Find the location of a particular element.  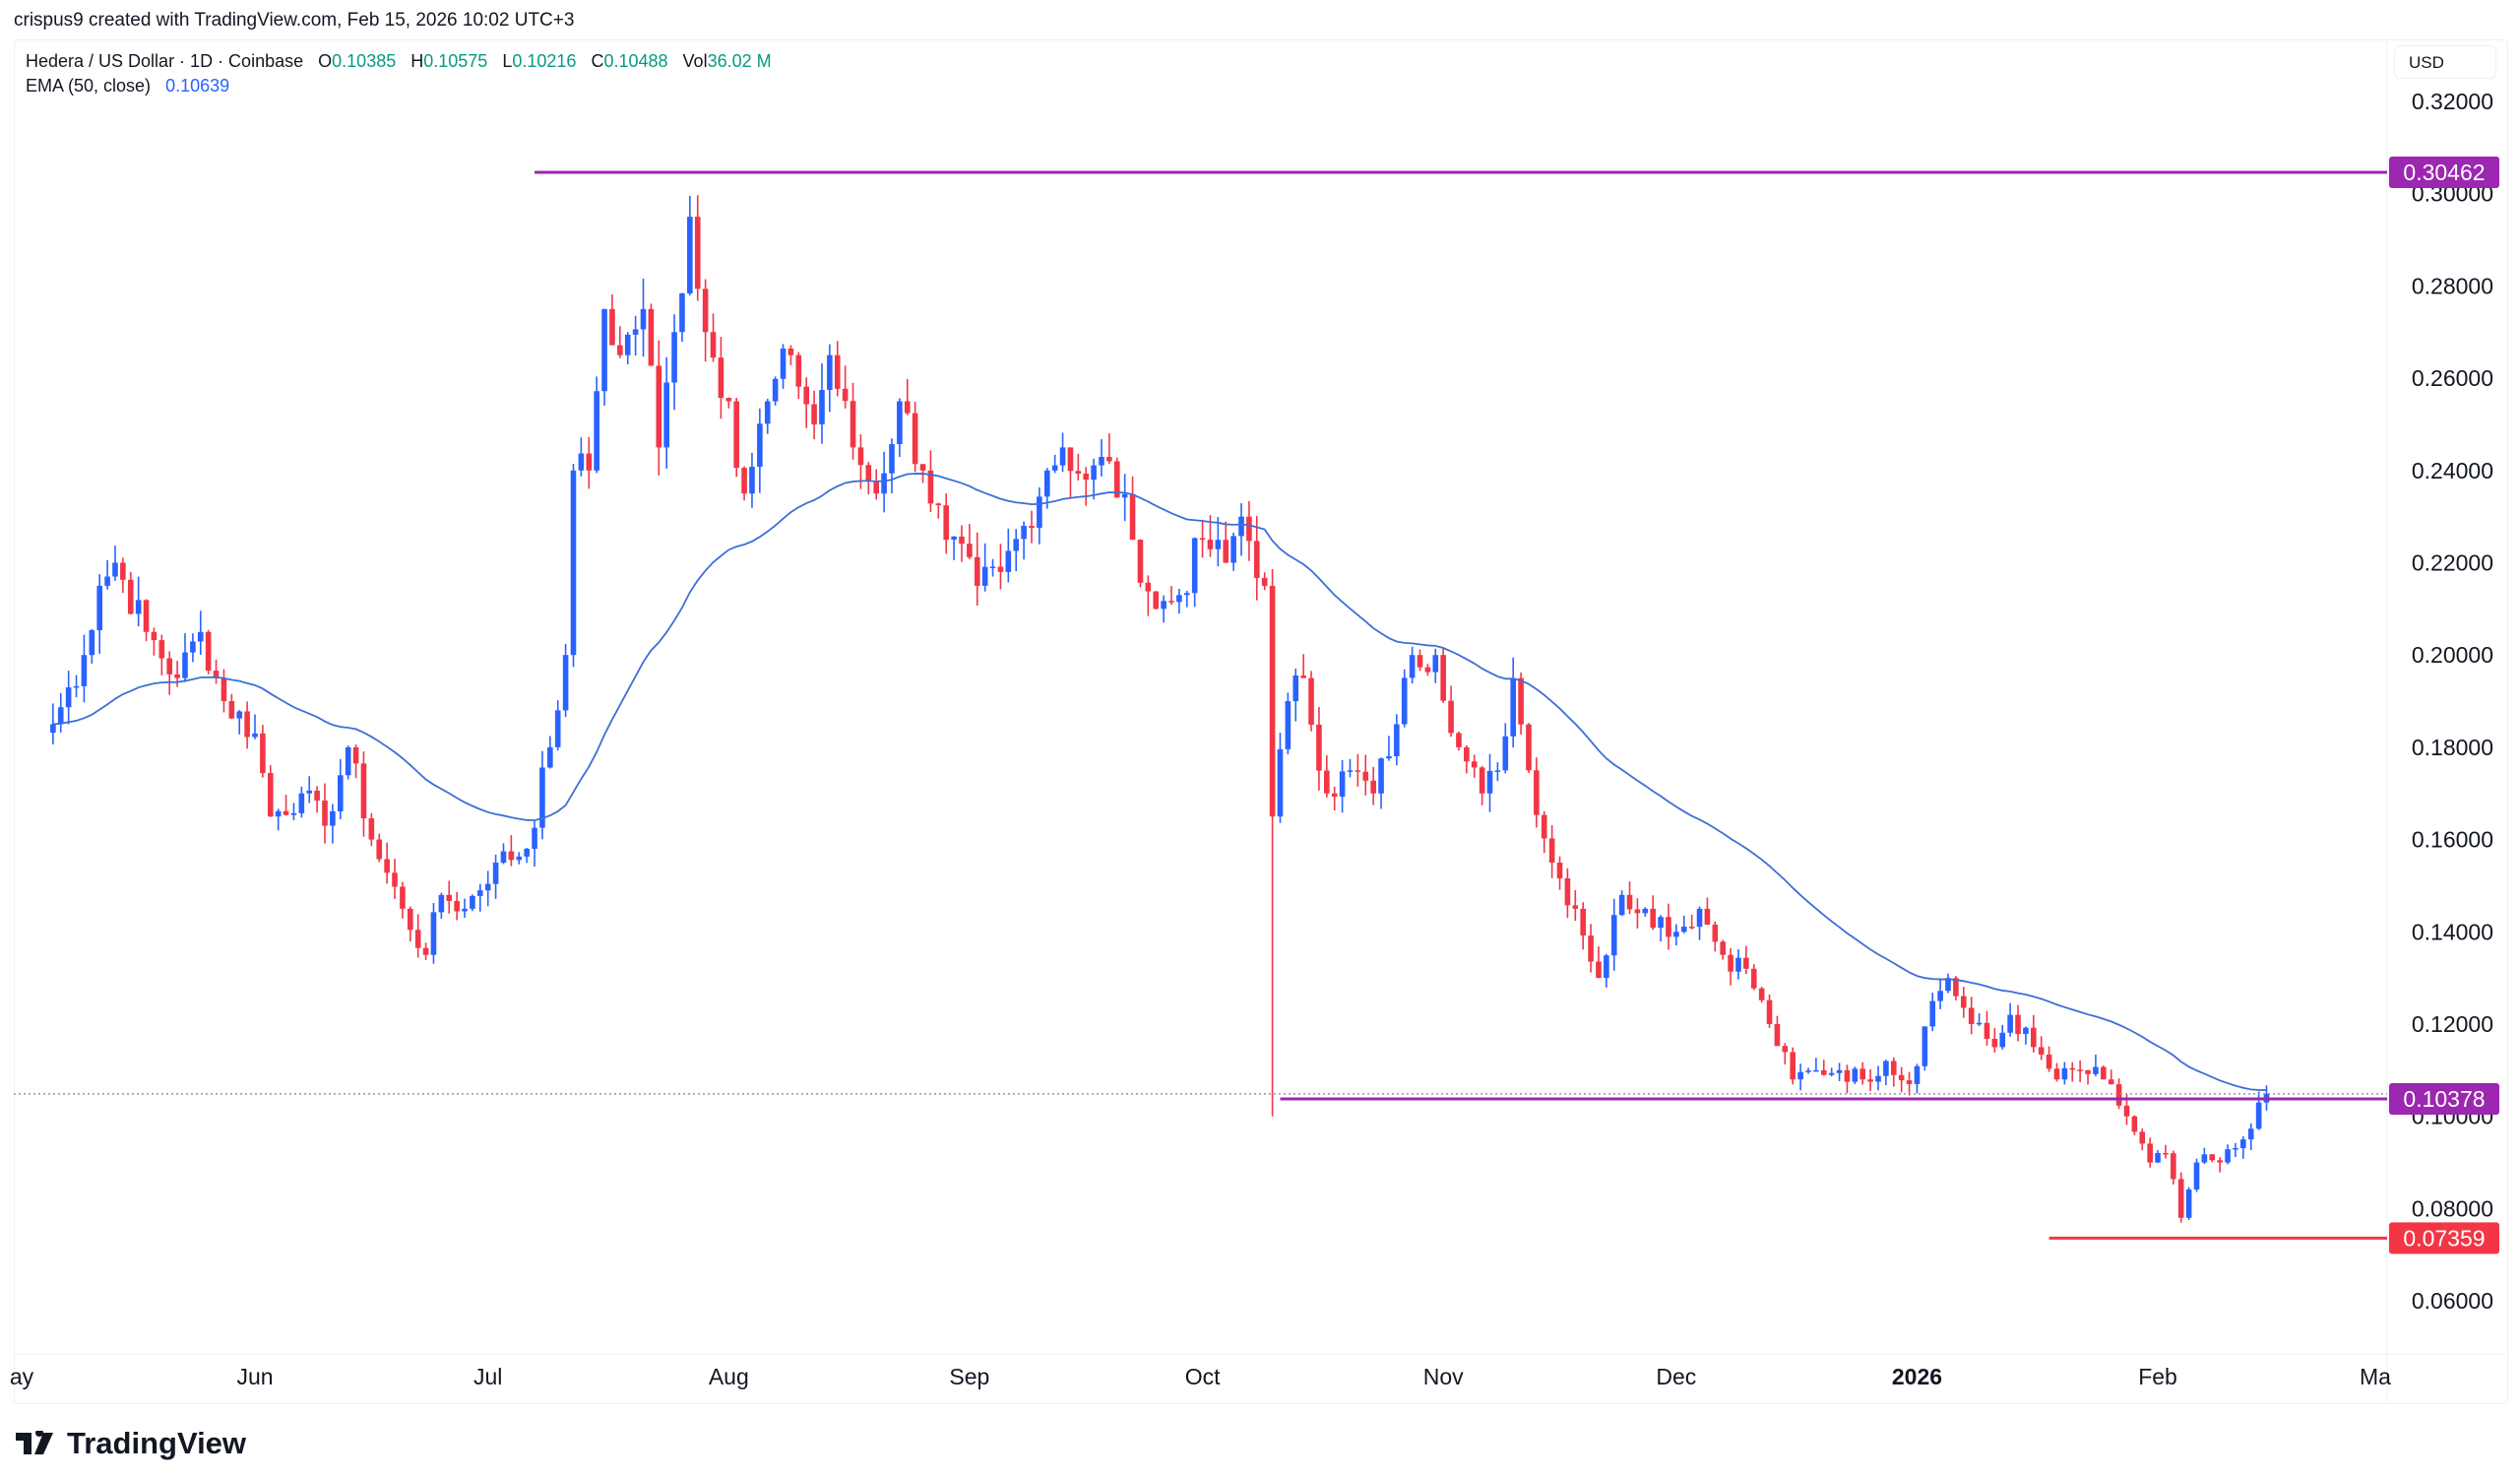

currency-button: USD is located at coordinates (2445, 62).